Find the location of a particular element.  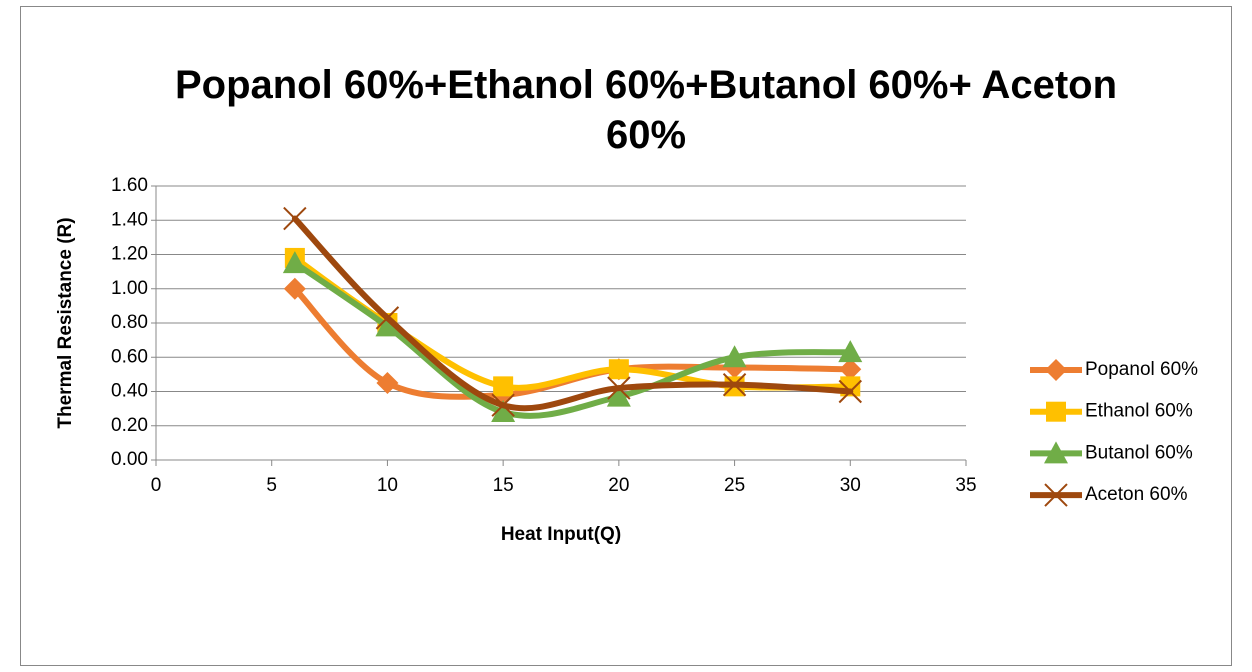

y-tick-label: 0.00 is located at coordinates (129, 459).